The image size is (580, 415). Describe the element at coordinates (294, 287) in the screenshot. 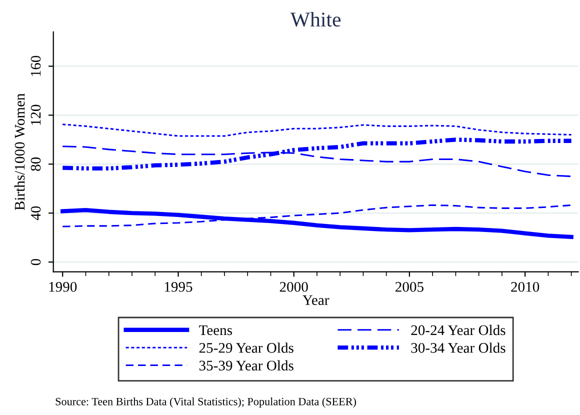

I see `x-tick-label: 2000` at that location.